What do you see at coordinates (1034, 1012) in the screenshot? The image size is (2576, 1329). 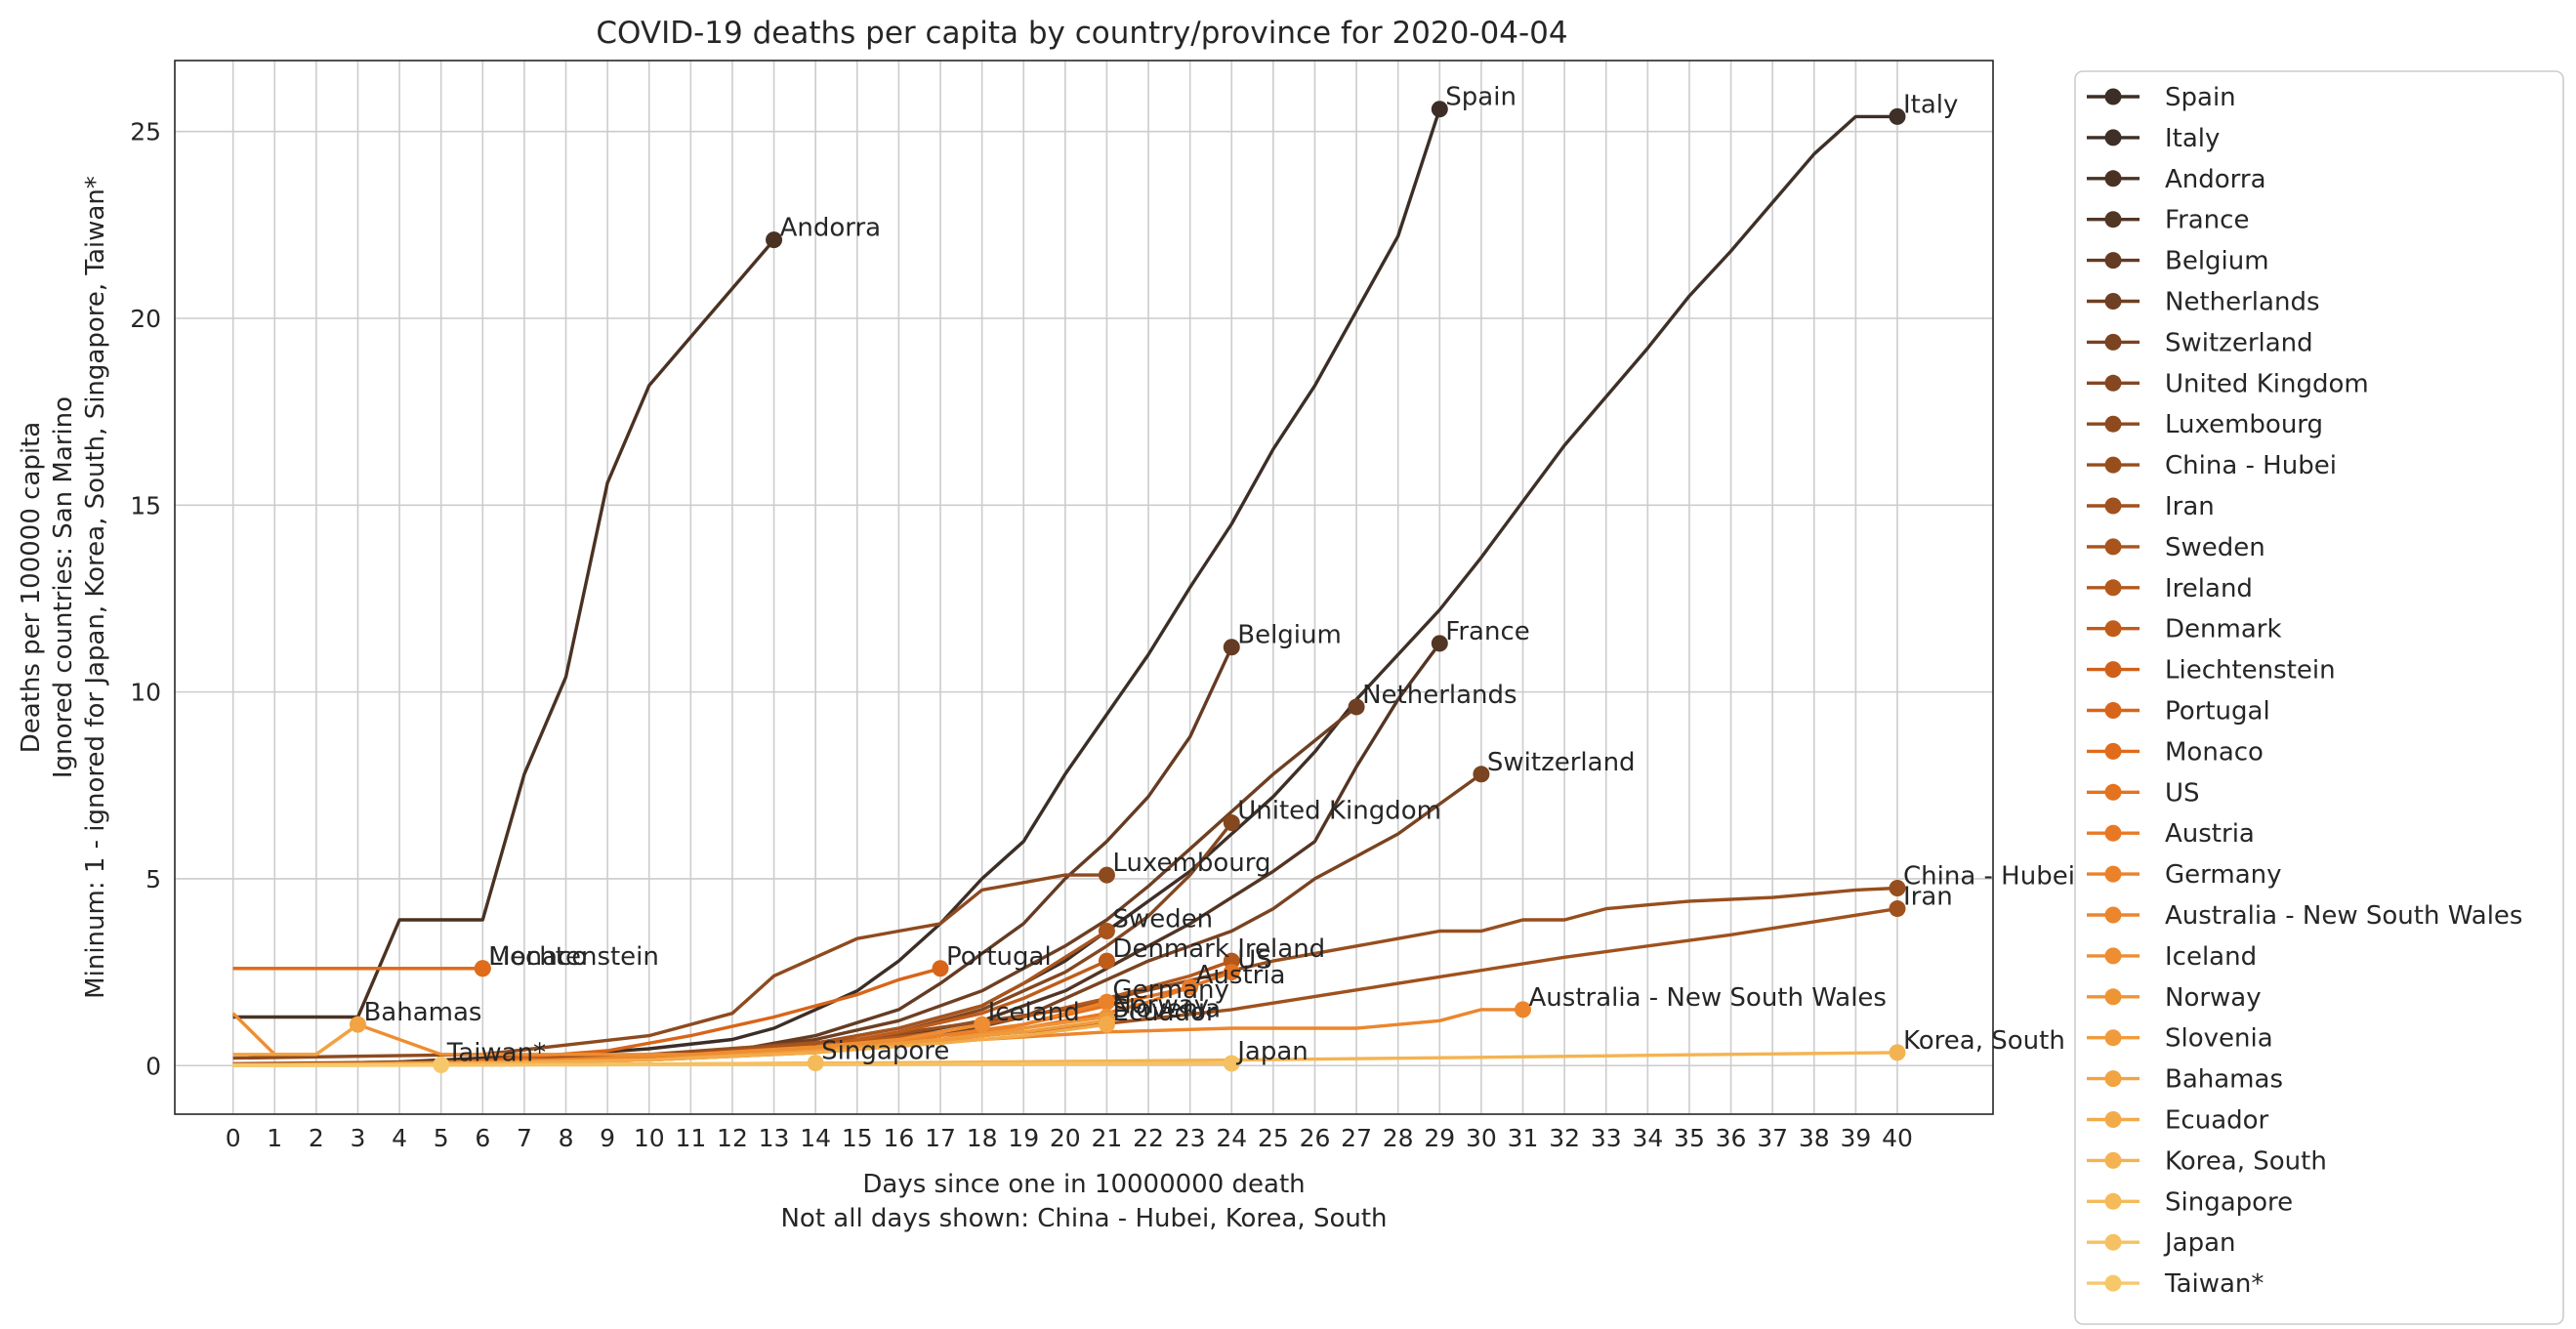 I see `series-end-label: Iceland` at bounding box center [1034, 1012].